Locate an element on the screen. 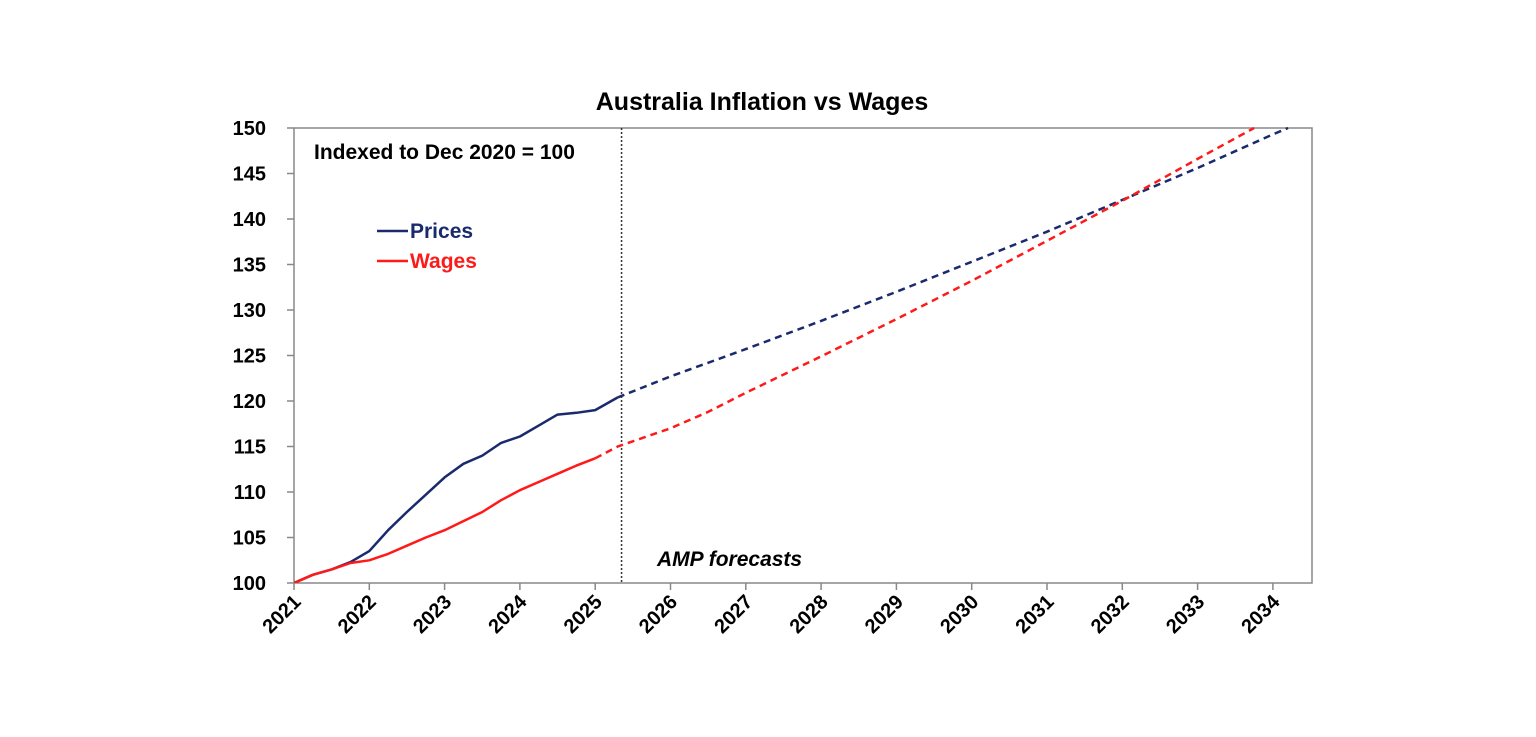  x-tick-label: 2032 is located at coordinates (1110, 614).